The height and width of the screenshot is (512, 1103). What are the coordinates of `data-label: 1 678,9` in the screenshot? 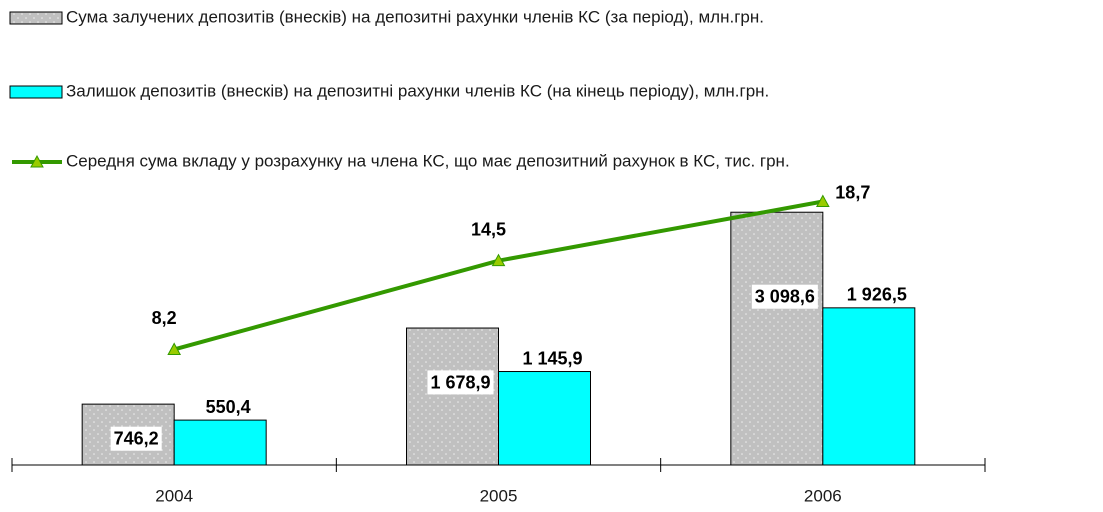 It's located at (460, 382).